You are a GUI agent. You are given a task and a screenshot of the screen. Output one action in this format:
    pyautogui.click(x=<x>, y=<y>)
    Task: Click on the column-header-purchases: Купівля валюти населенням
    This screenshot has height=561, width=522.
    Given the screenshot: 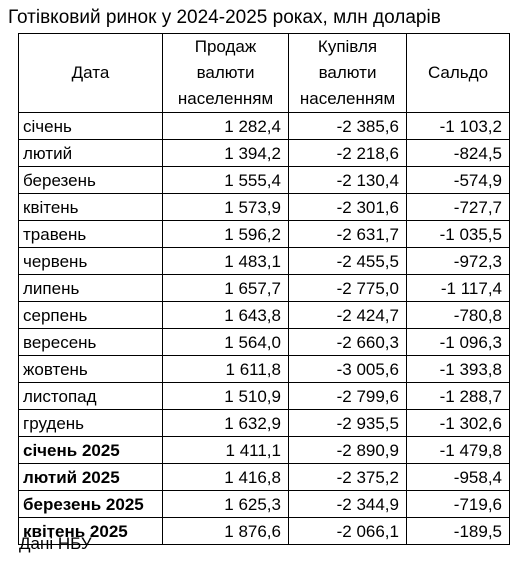 What is the action you would take?
    pyautogui.click(x=347, y=73)
    